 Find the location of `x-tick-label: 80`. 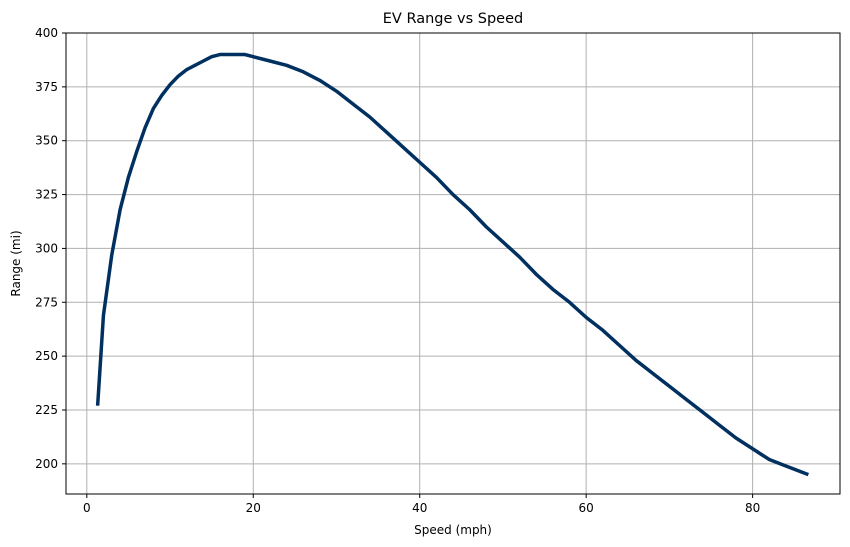

x-tick-label: 80 is located at coordinates (752, 508).